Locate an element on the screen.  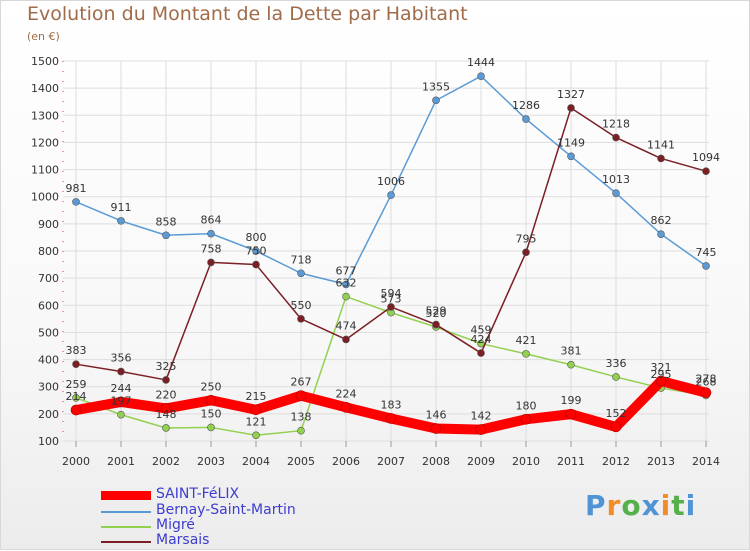
data-label: 321 is located at coordinates (661, 367).